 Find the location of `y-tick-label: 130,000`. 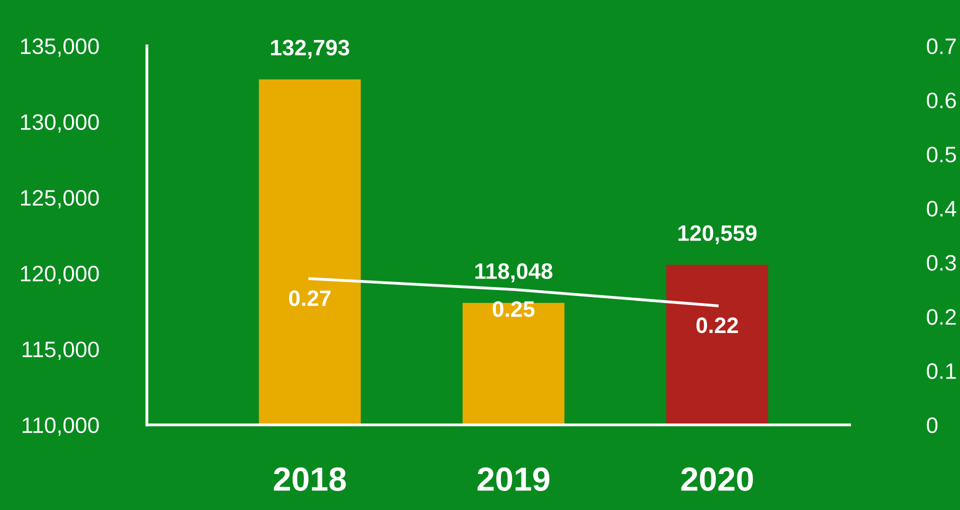

y-tick-label: 130,000 is located at coordinates (60, 123).